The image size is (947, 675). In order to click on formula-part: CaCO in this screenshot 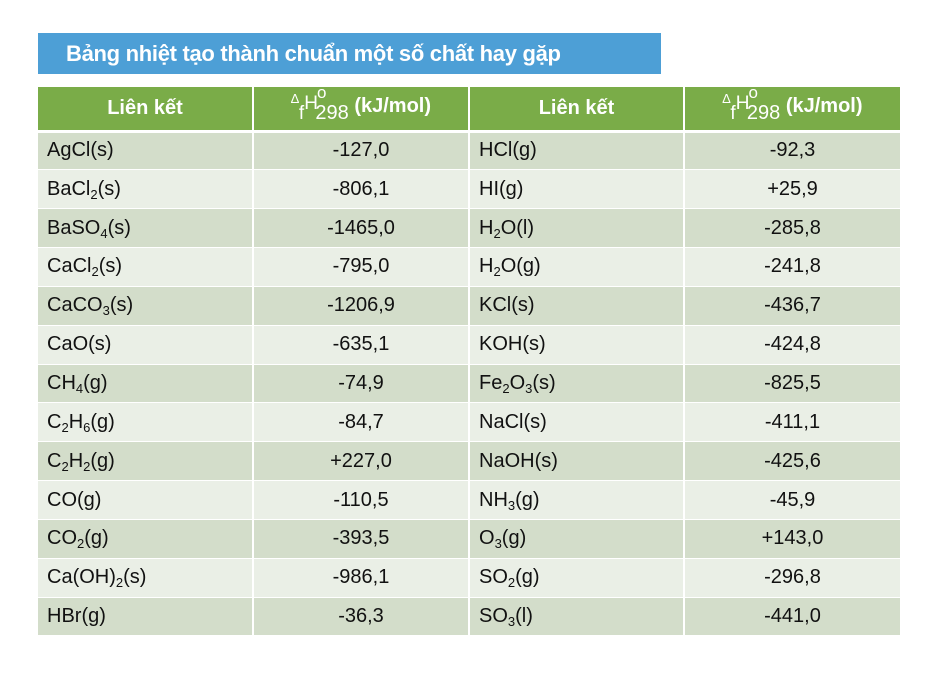, I will do `click(75, 305)`.